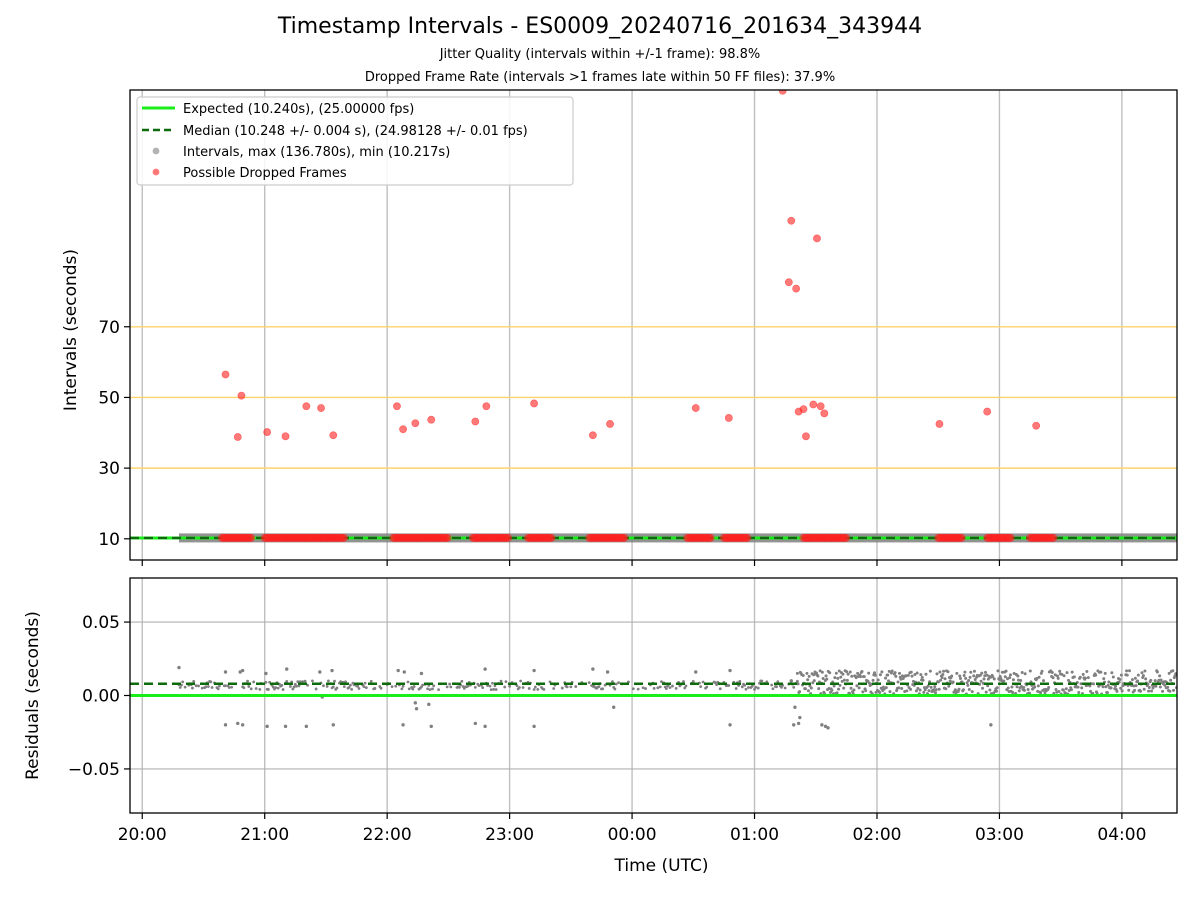 Image resolution: width=1200 pixels, height=900 pixels. I want to click on legend-entry-3: Possible Dropped Frames, so click(265, 173).